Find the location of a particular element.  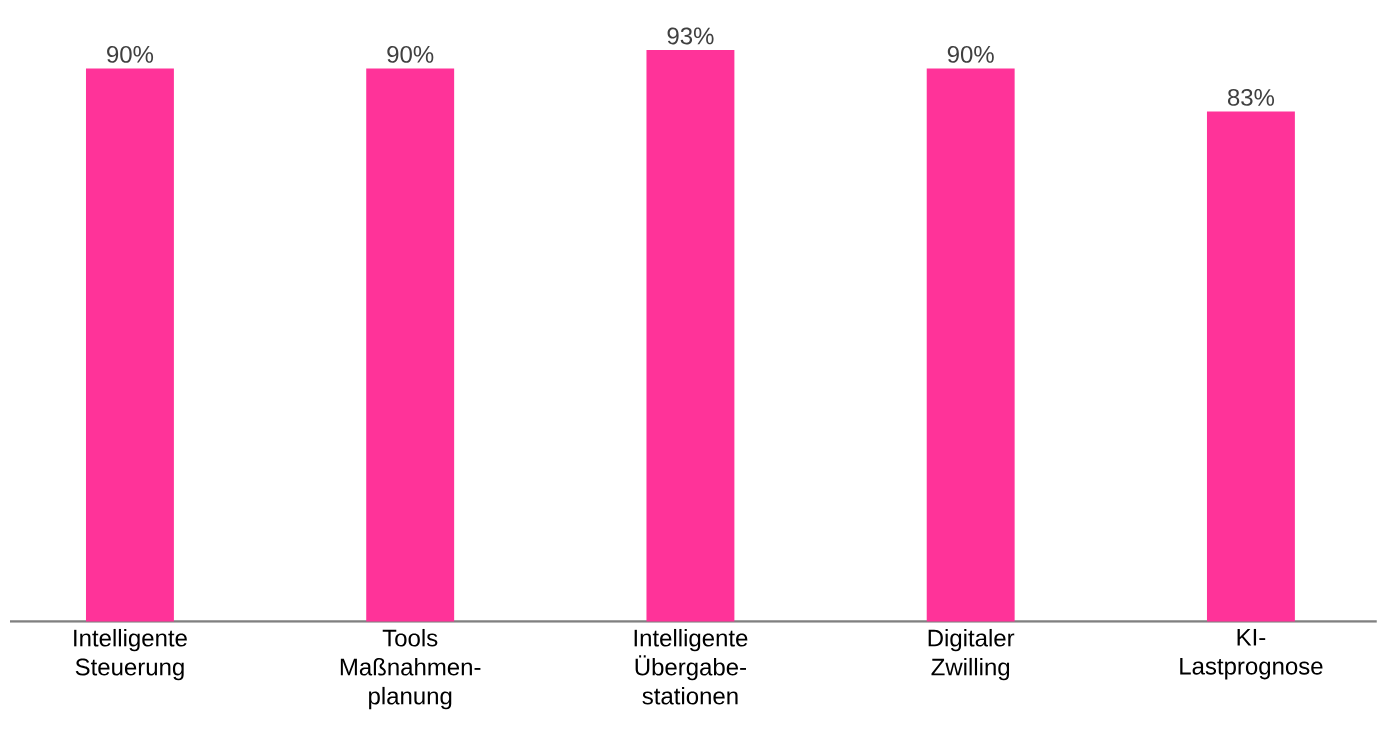

x-tick-label: Intelligente Übergabe-stationen is located at coordinates (691, 666).